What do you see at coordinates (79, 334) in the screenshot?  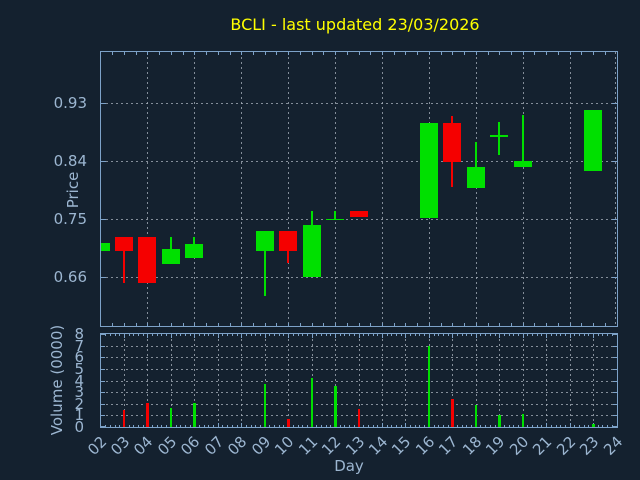 I see `volume-tick-label: 8` at bounding box center [79, 334].